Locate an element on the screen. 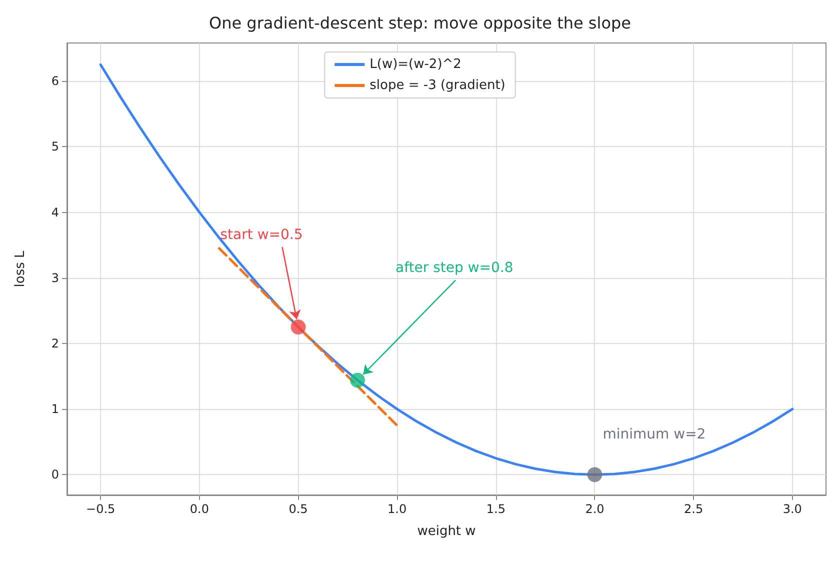 The height and width of the screenshot is (569, 840). y-tick-label: 5 is located at coordinates (55, 147).